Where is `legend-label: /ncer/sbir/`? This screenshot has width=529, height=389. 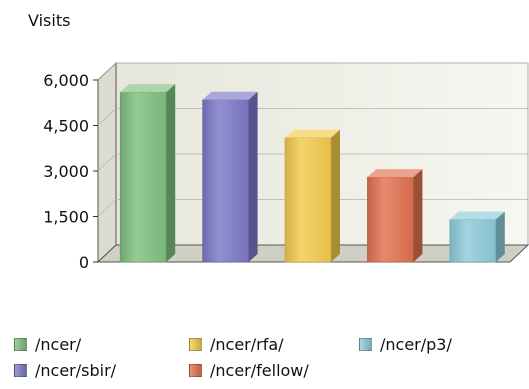 legend-label: /ncer/sbir/ is located at coordinates (76, 370).